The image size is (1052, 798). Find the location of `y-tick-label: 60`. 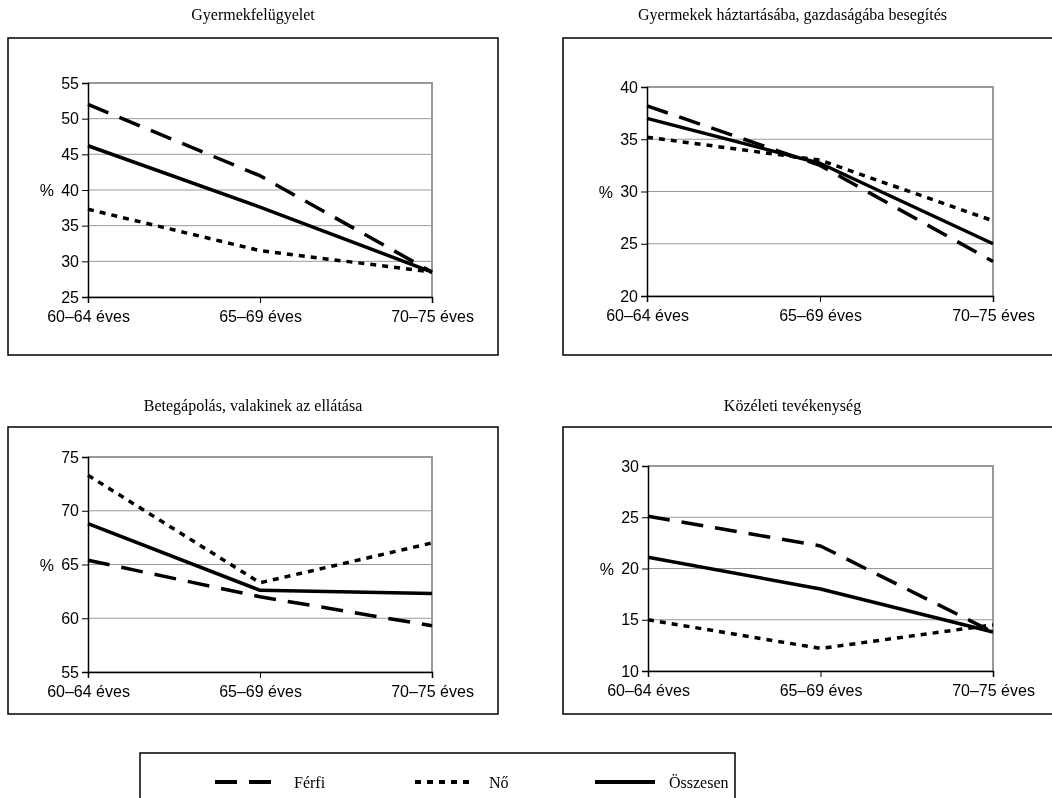

y-tick-label: 60 is located at coordinates (70, 618).